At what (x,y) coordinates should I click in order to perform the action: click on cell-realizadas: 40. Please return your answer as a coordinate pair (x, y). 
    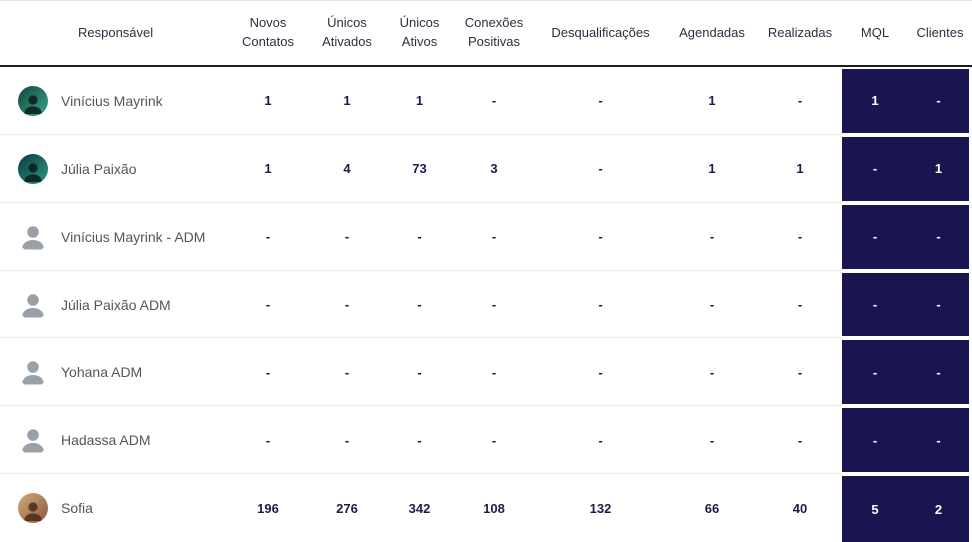
    Looking at the image, I should click on (800, 508).